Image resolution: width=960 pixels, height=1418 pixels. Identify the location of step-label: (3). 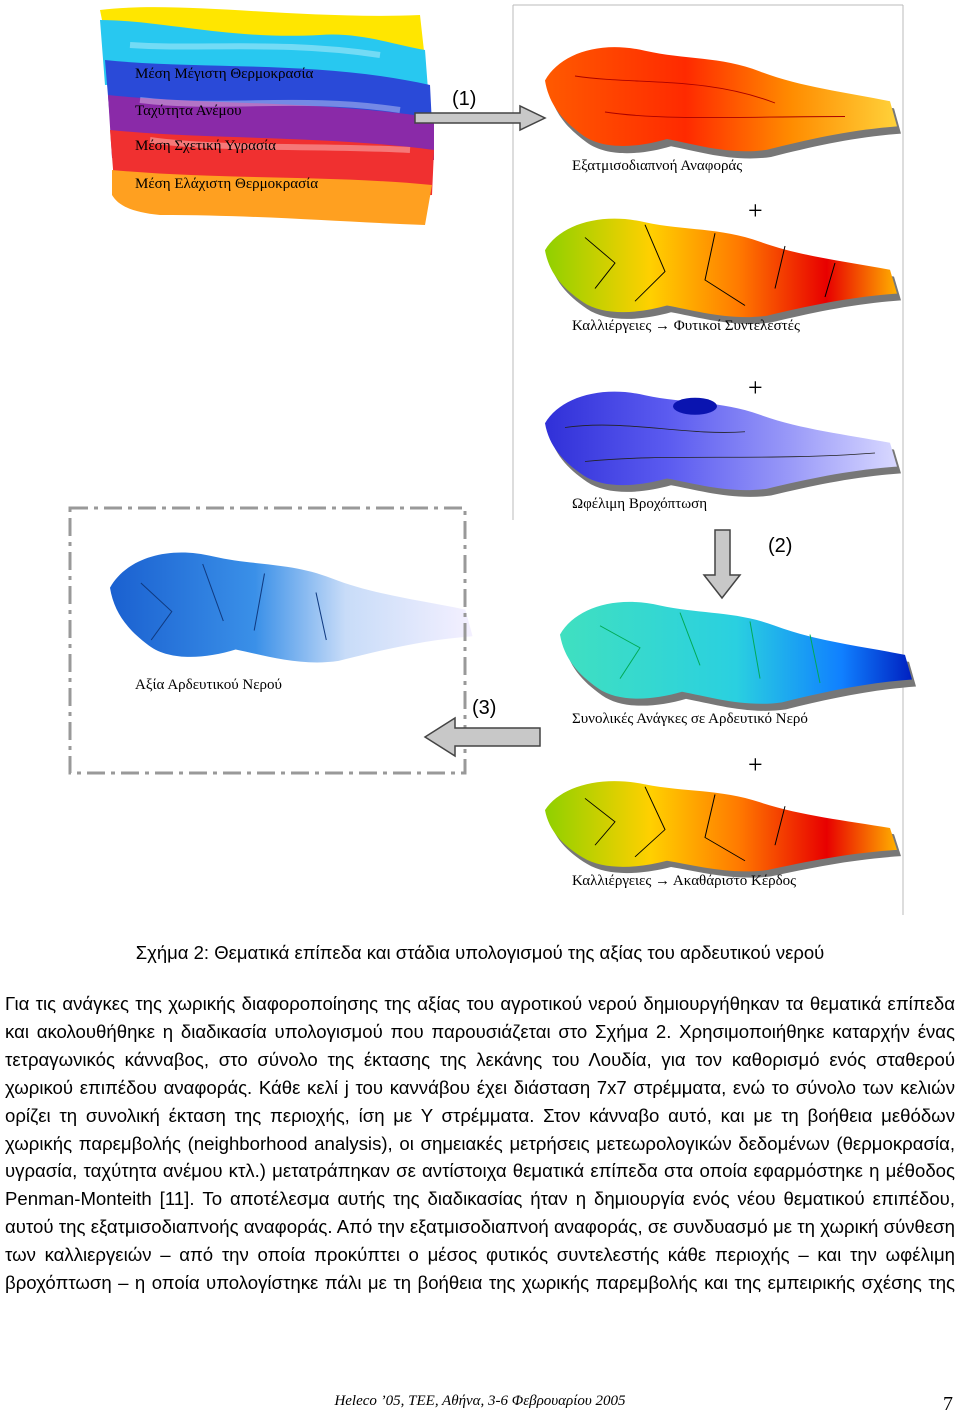
(484, 708).